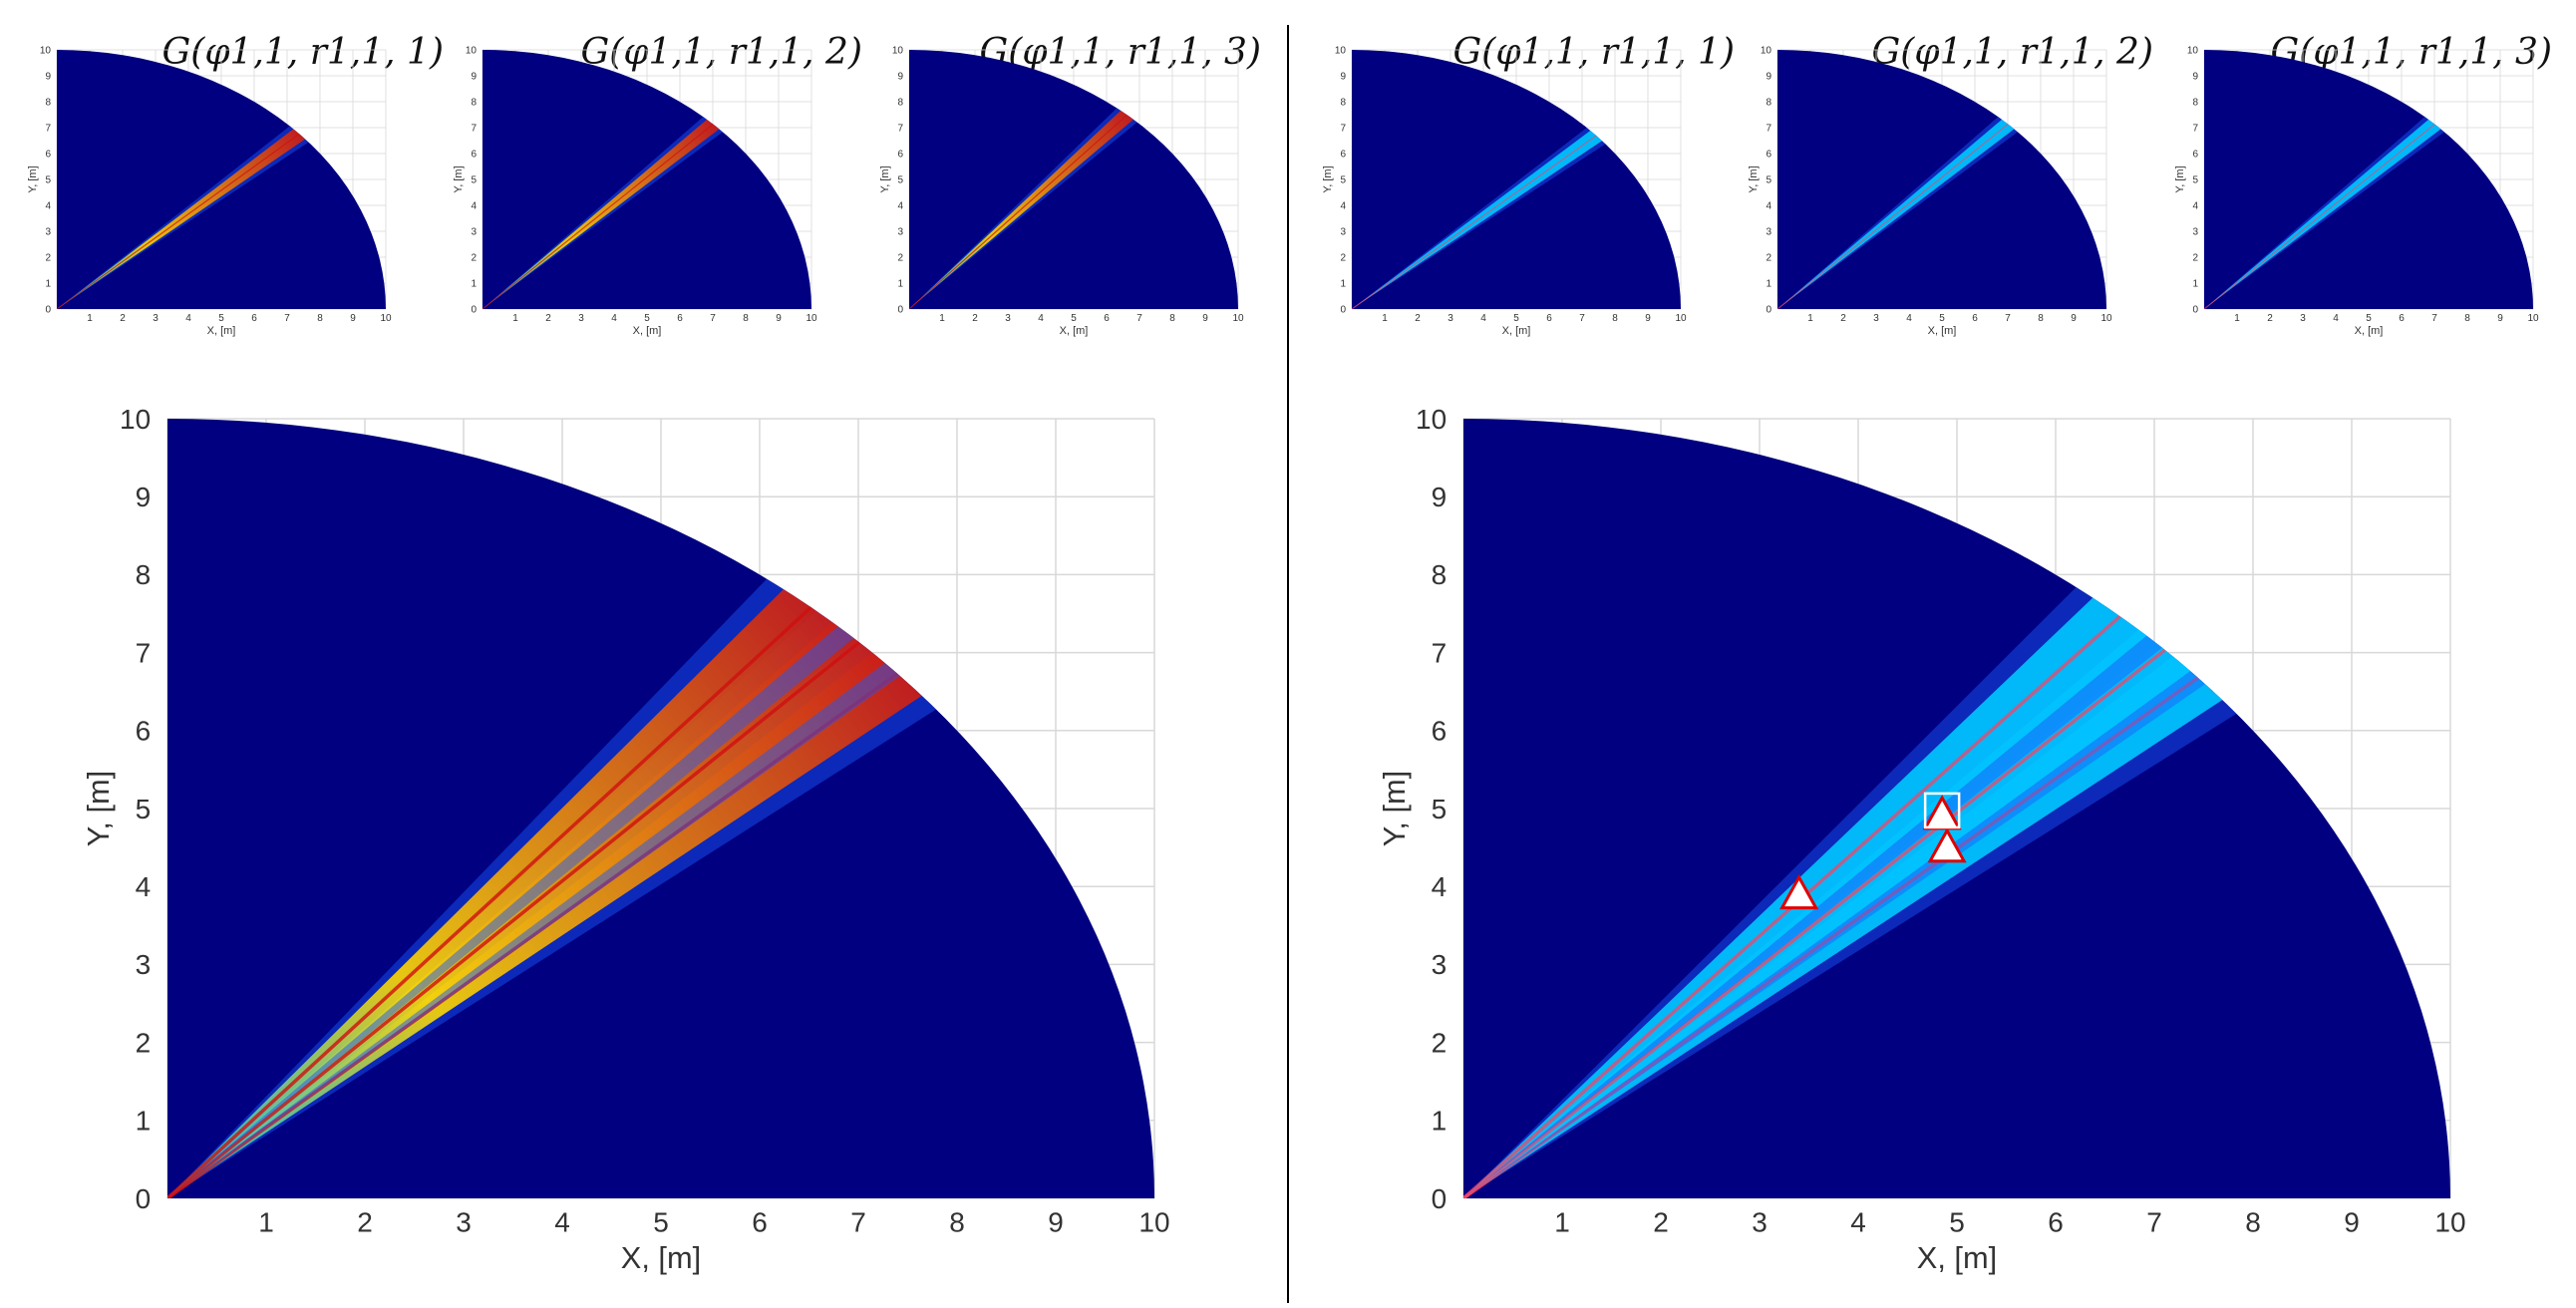 This screenshot has width=2576, height=1308. What do you see at coordinates (303, 52) in the screenshot?
I see `plot-title: G(φ1,1, r1,1, 1)` at bounding box center [303, 52].